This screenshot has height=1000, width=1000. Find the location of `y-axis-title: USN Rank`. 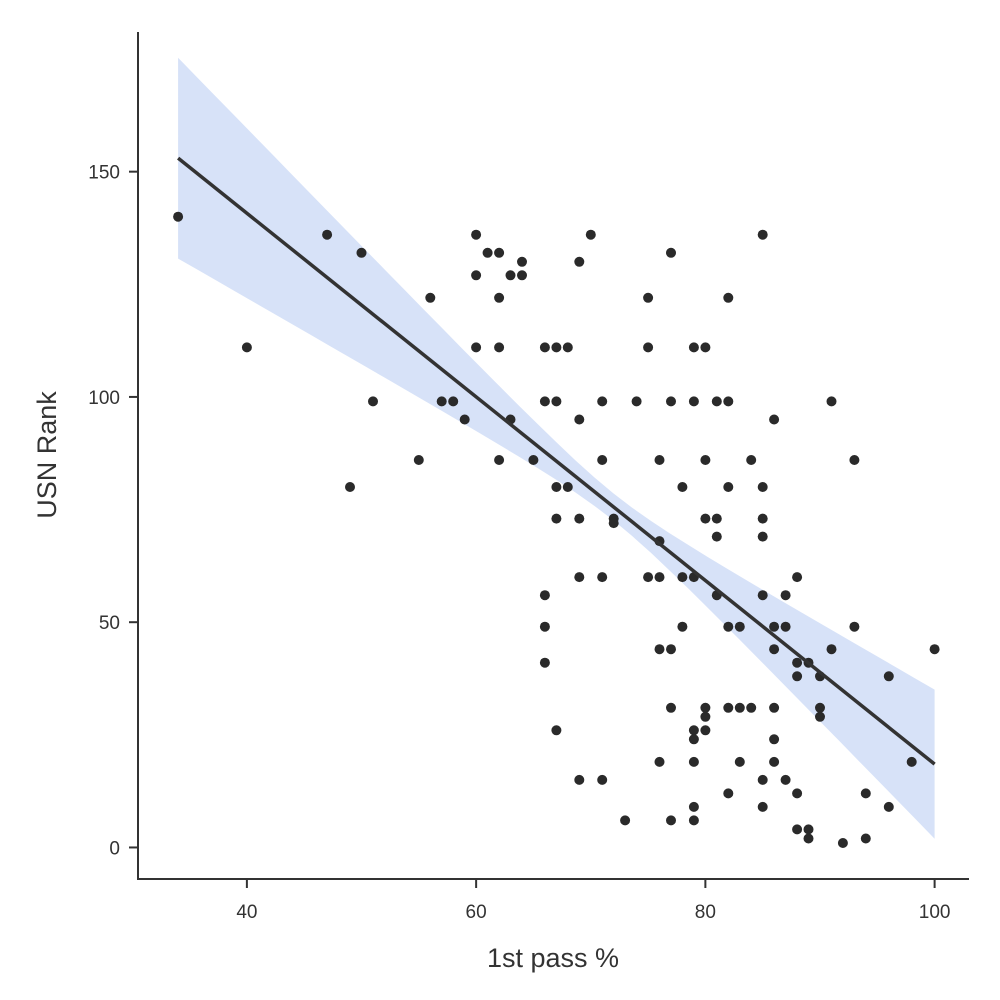

y-axis-title: USN Rank is located at coordinates (47, 455).